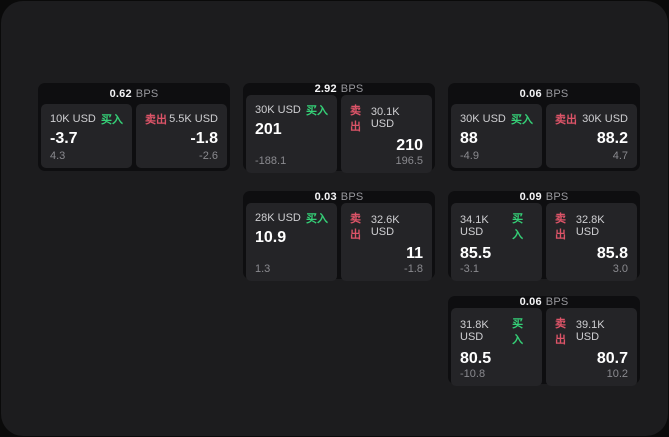 The width and height of the screenshot is (669, 437). I want to click on buy-price: 88, so click(469, 138).